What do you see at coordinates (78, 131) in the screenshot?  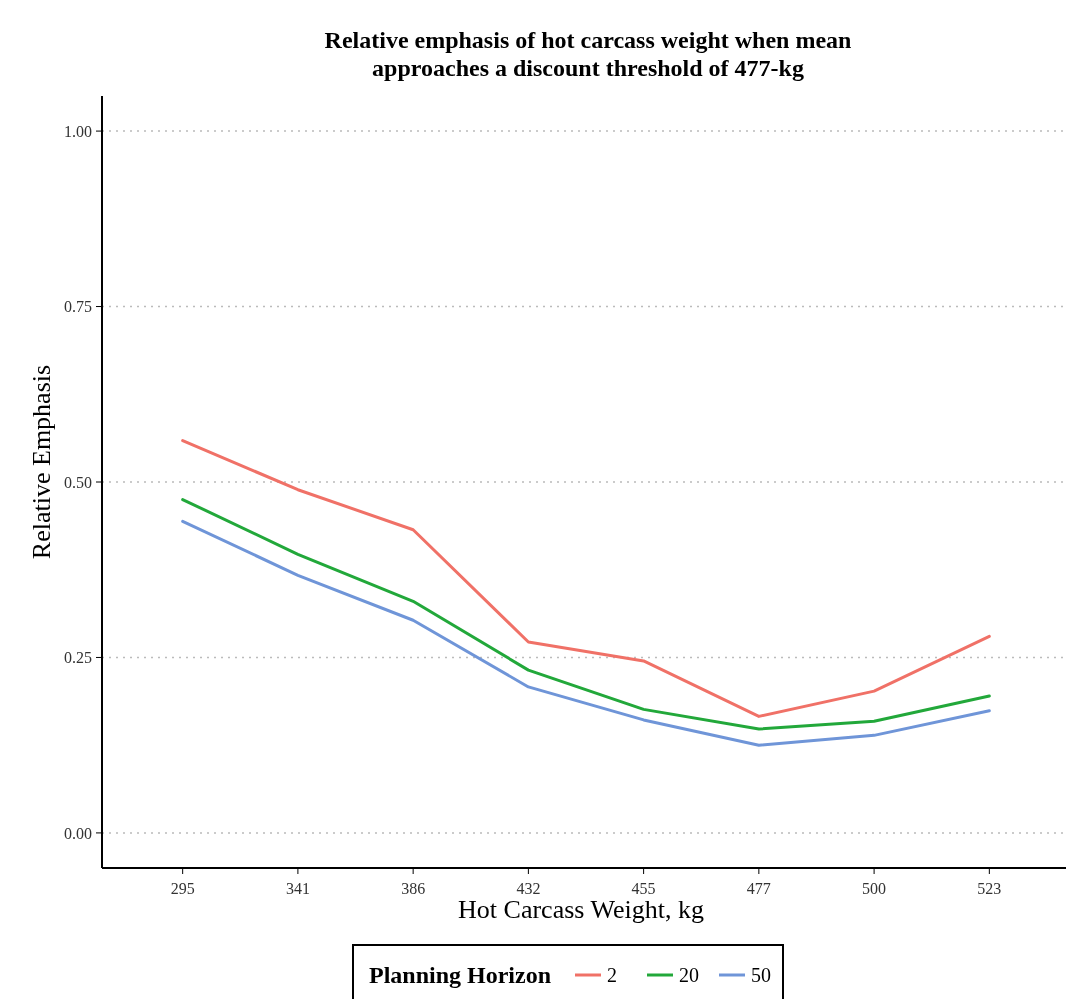 I see `y-tick-label: 1.00` at bounding box center [78, 131].